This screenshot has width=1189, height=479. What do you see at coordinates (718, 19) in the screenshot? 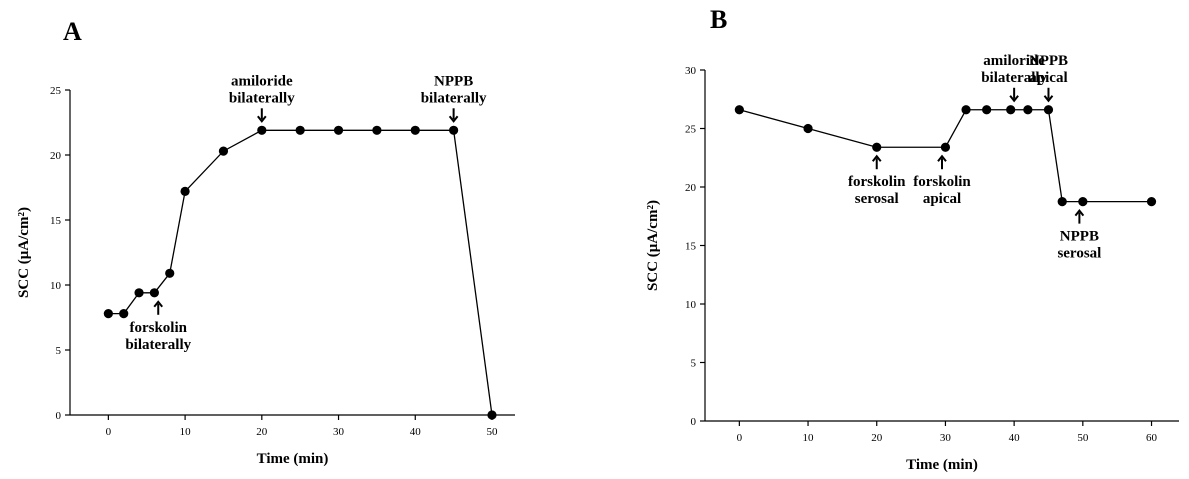
I see `panel-label: B` at bounding box center [718, 19].